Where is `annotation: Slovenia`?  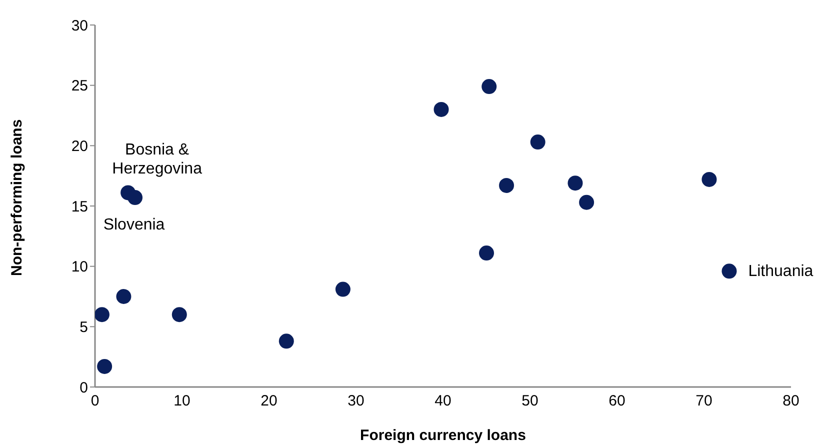
annotation: Slovenia is located at coordinates (134, 225).